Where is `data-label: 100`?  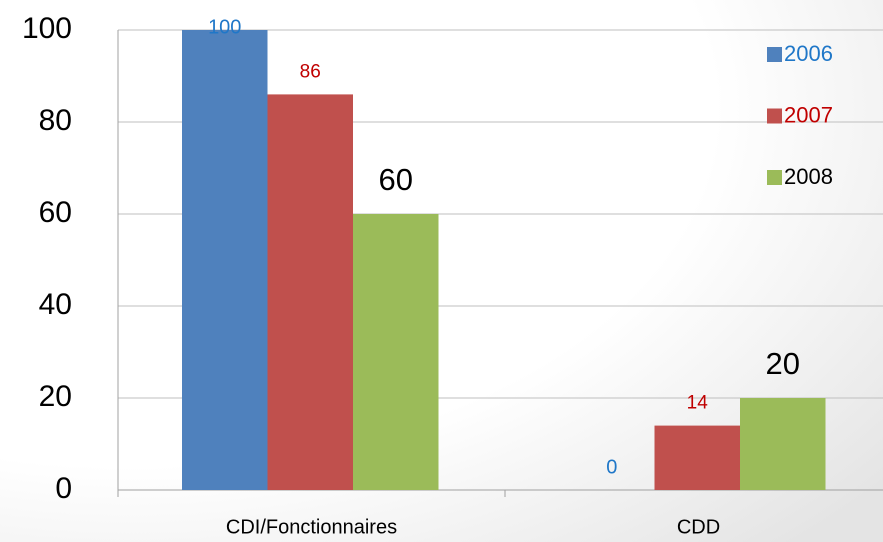
data-label: 100 is located at coordinates (224, 27).